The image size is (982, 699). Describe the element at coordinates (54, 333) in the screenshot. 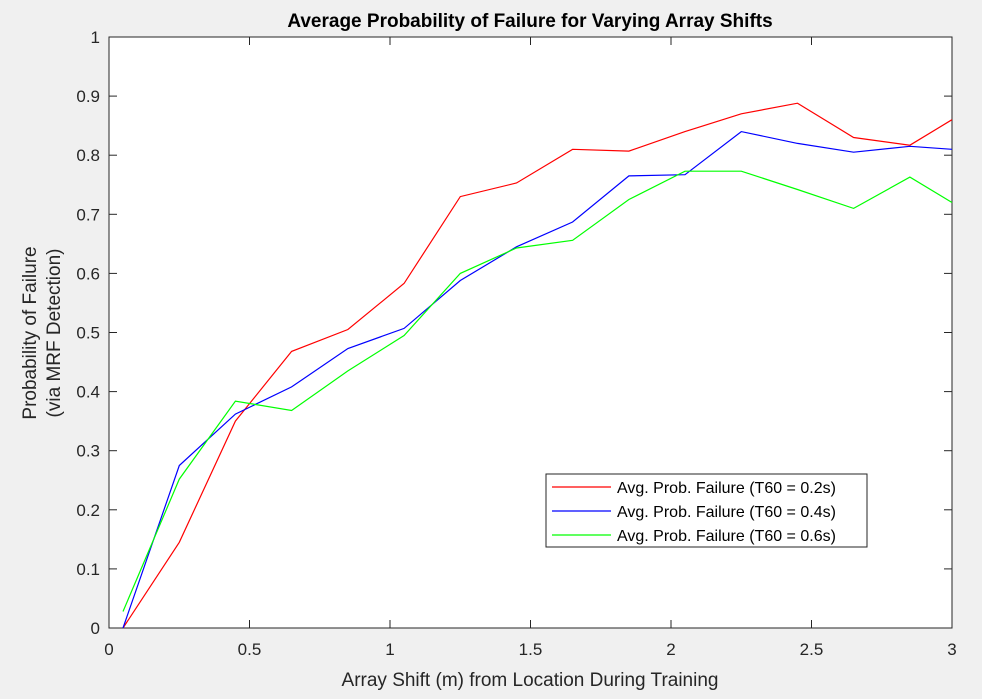

I see `y-axis-label-line2: (via MRF Detection)` at that location.